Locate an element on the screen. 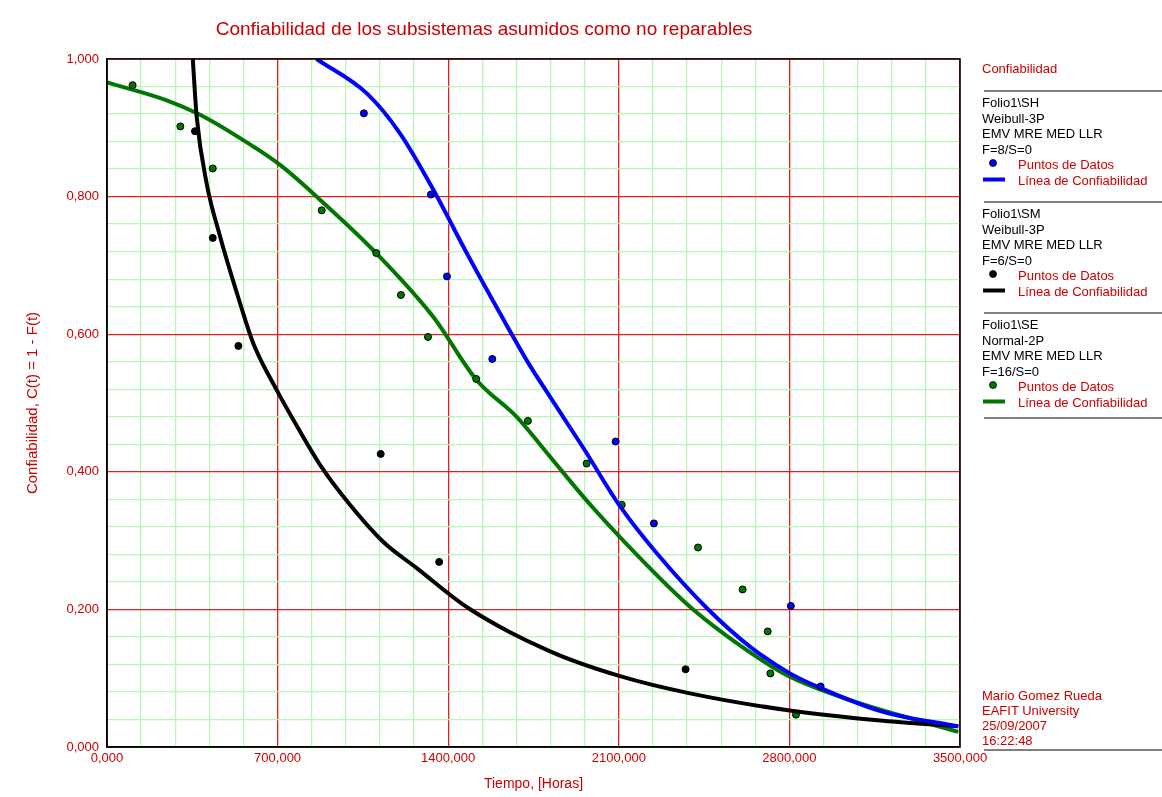 This screenshot has width=1162, height=797. text: Normal-2P is located at coordinates (1013, 340).